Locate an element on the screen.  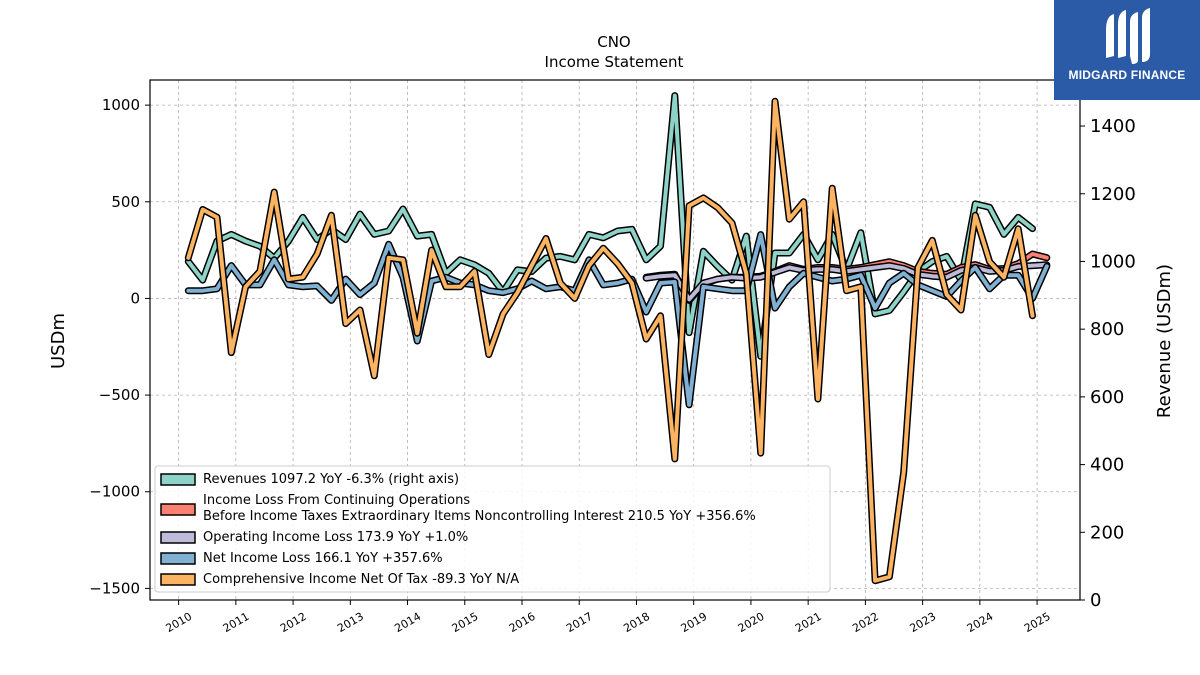
x-tick-label: 2019 is located at coordinates (694, 622).